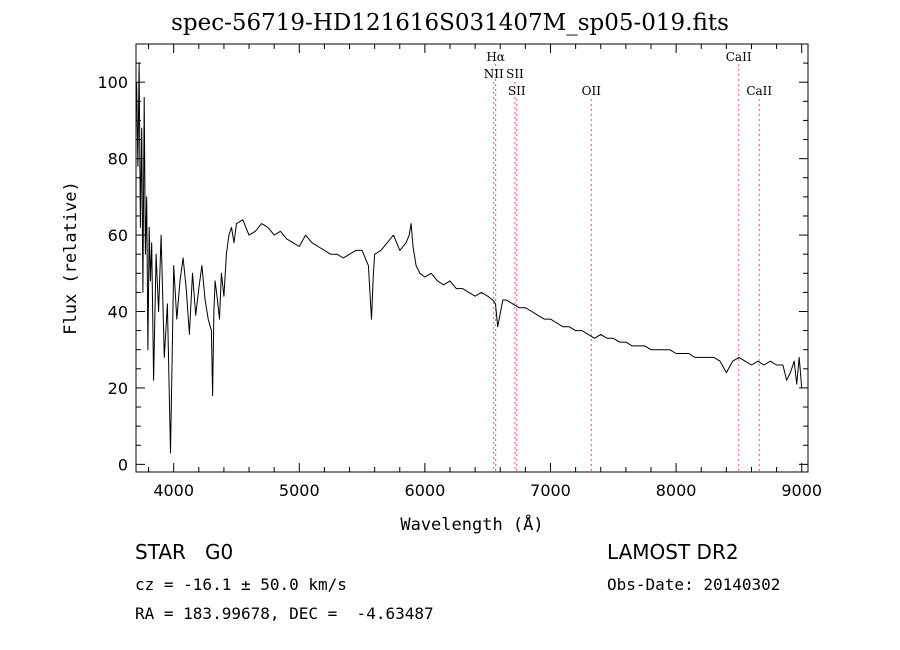  Describe the element at coordinates (694, 584) in the screenshot. I see `obs-date: Obs-Date: 20140302` at that location.